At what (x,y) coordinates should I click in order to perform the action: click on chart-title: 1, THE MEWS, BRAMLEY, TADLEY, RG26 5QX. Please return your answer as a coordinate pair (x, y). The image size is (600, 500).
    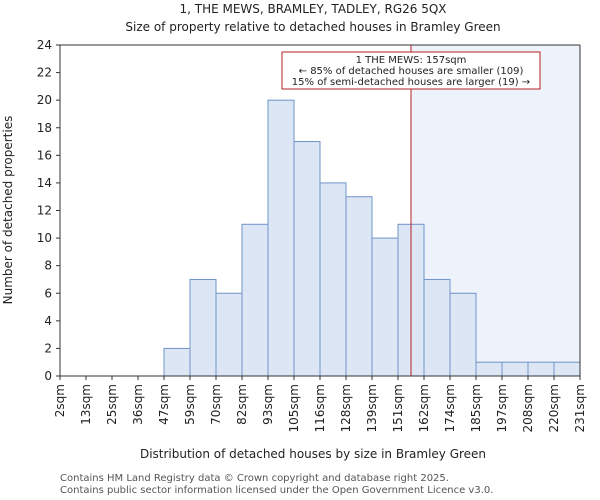
    Looking at the image, I should click on (312, 9).